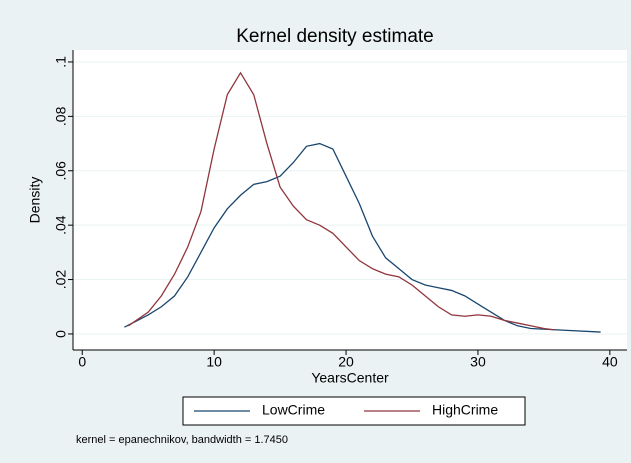  Describe the element at coordinates (35, 200) in the screenshot. I see `y-axis-label: Density` at that location.